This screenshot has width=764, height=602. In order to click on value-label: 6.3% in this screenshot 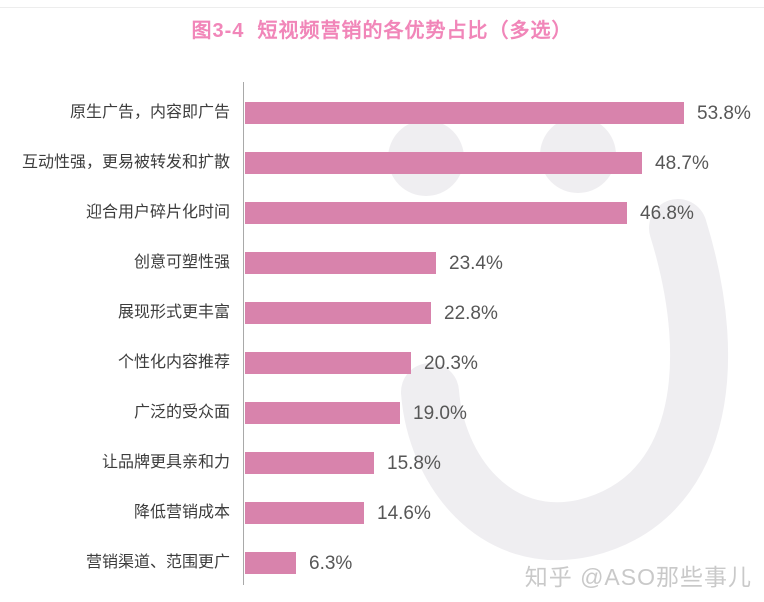, I will do `click(331, 563)`.